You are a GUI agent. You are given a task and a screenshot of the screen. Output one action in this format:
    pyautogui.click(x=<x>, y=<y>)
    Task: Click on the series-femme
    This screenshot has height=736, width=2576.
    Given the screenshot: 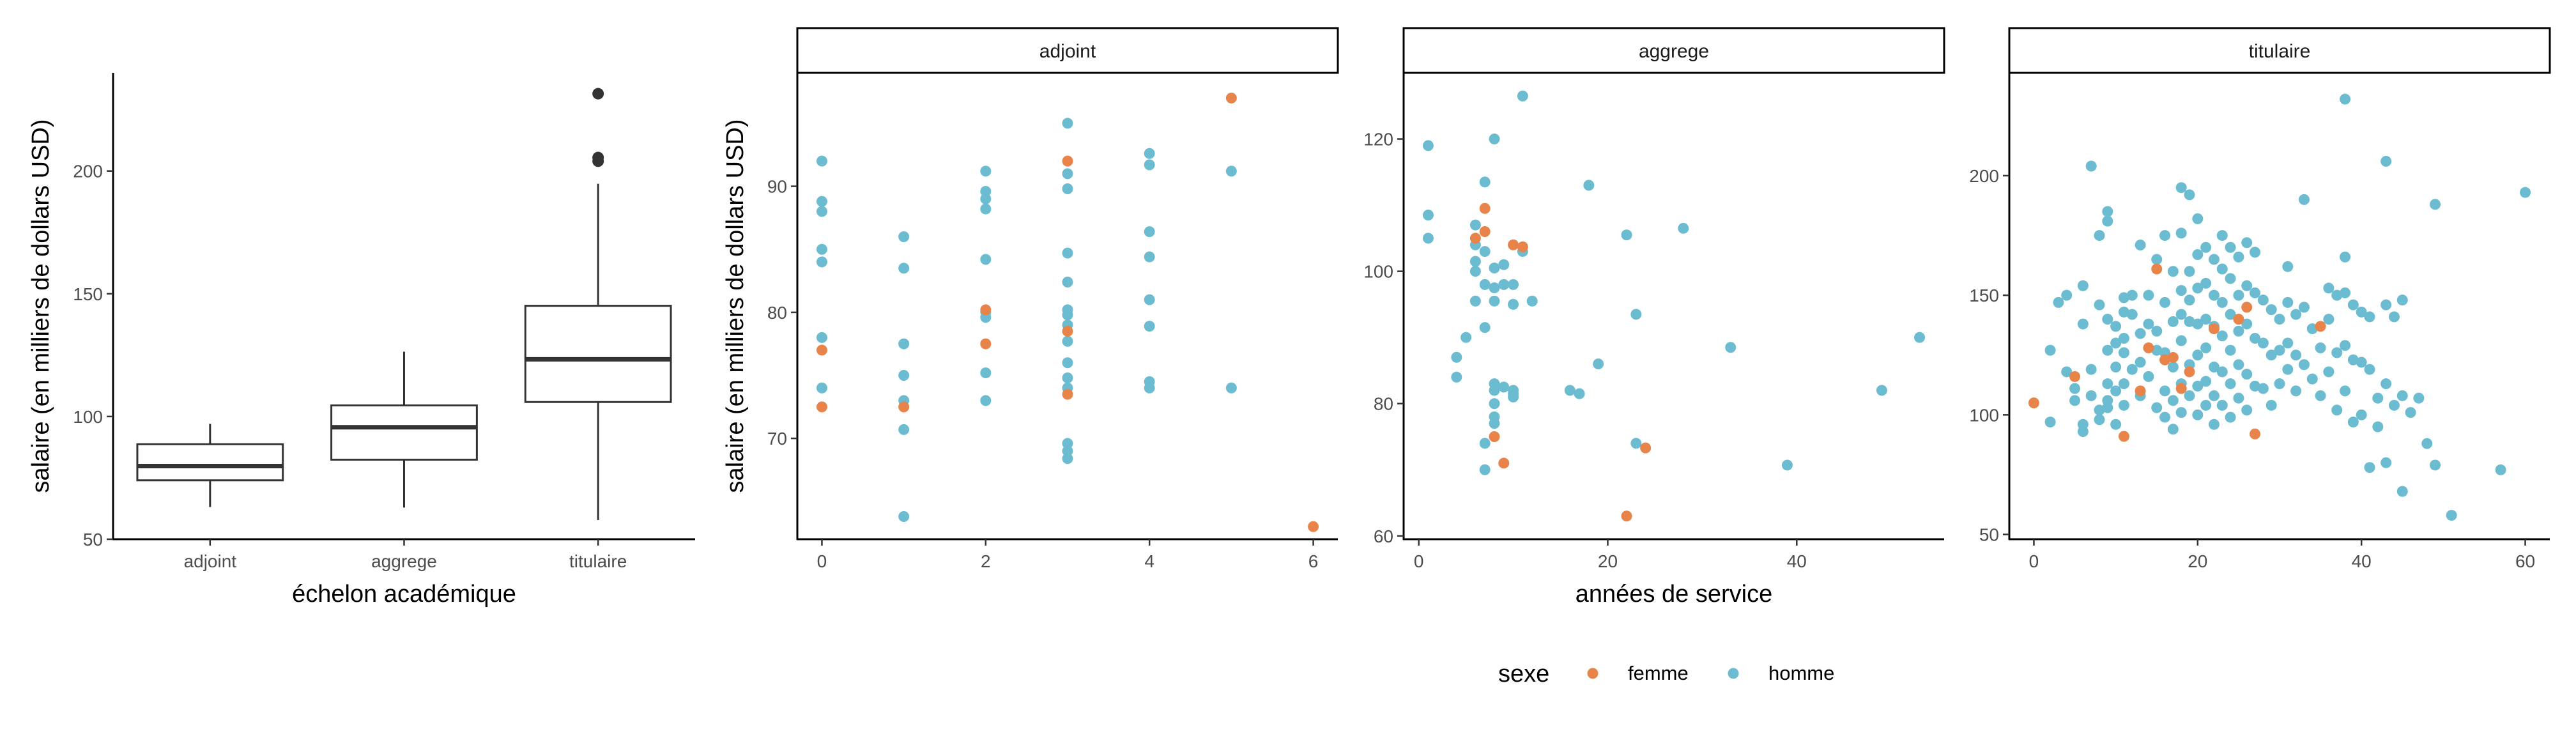 What is the action you would take?
    pyautogui.click(x=2177, y=352)
    